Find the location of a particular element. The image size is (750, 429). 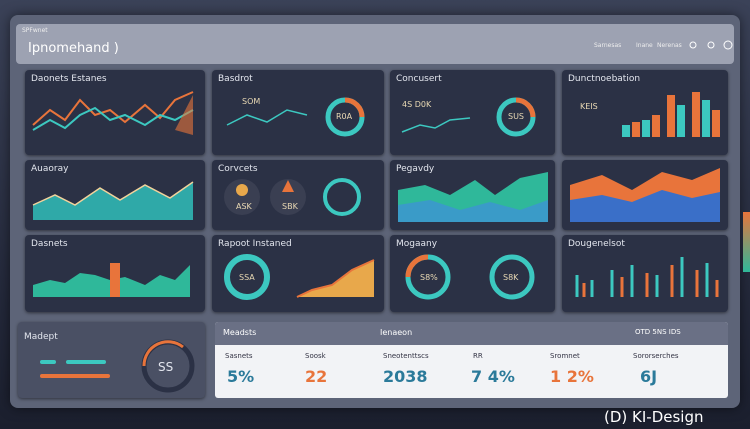

panel: Basdrot SOM R0A is located at coordinates (298, 112).